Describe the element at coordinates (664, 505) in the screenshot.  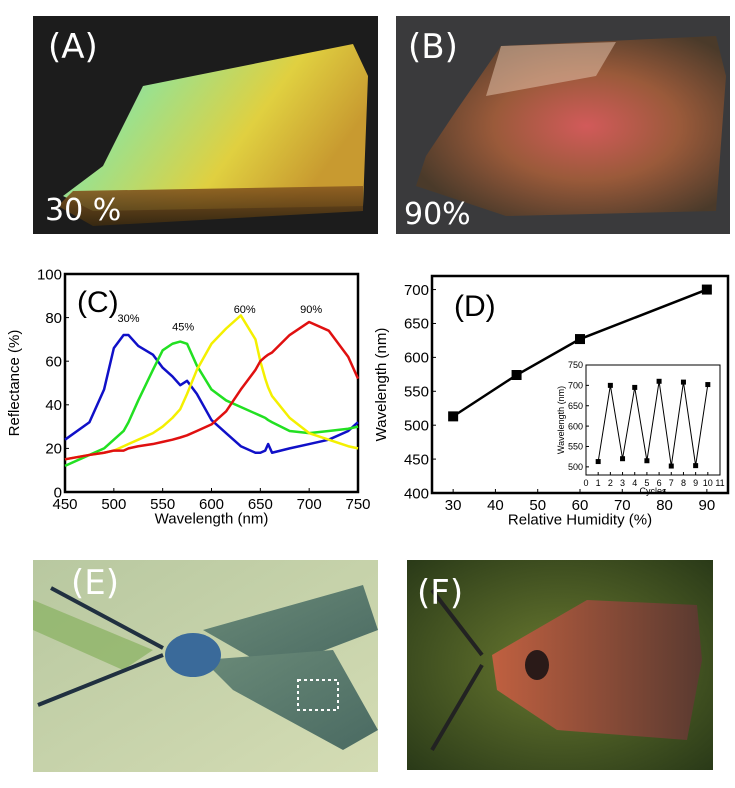
I see `x-tick-label: 80` at that location.